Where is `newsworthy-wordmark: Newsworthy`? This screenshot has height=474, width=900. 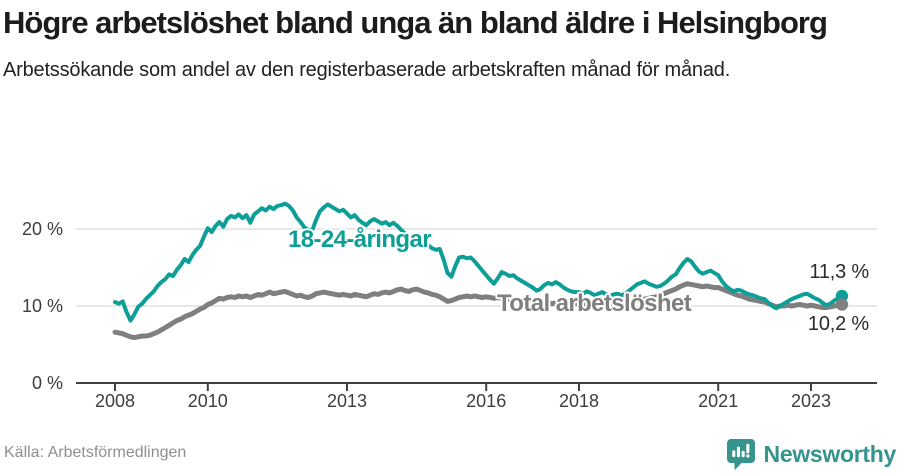
newsworthy-wordmark: Newsworthy is located at coordinates (830, 454).